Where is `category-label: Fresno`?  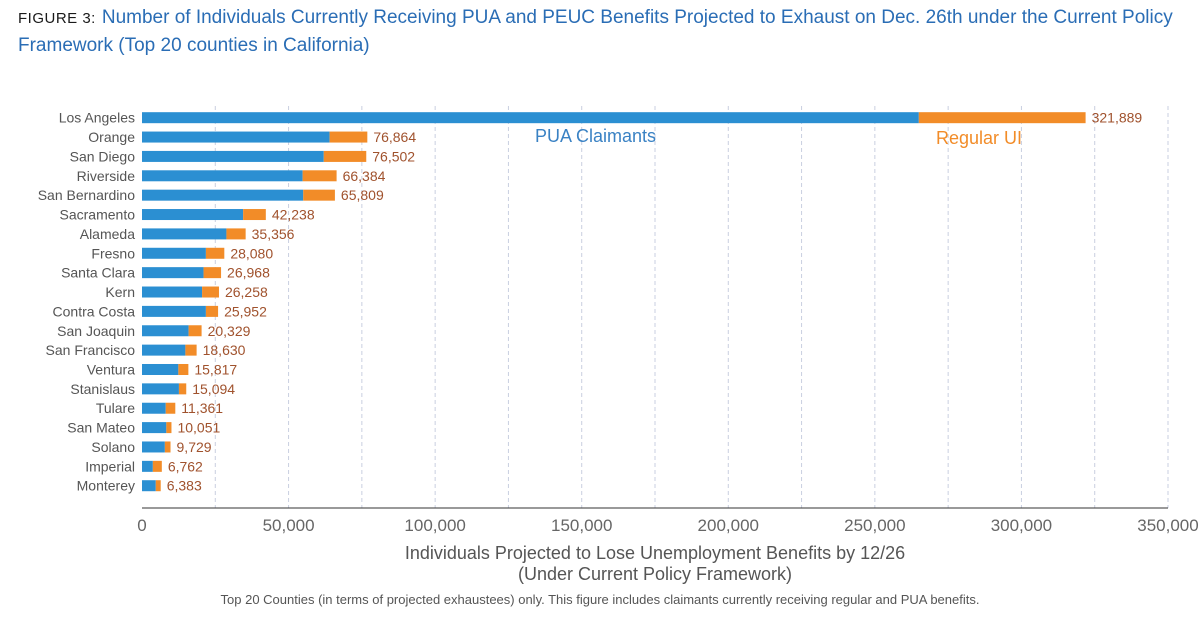
category-label: Fresno is located at coordinates (113, 253).